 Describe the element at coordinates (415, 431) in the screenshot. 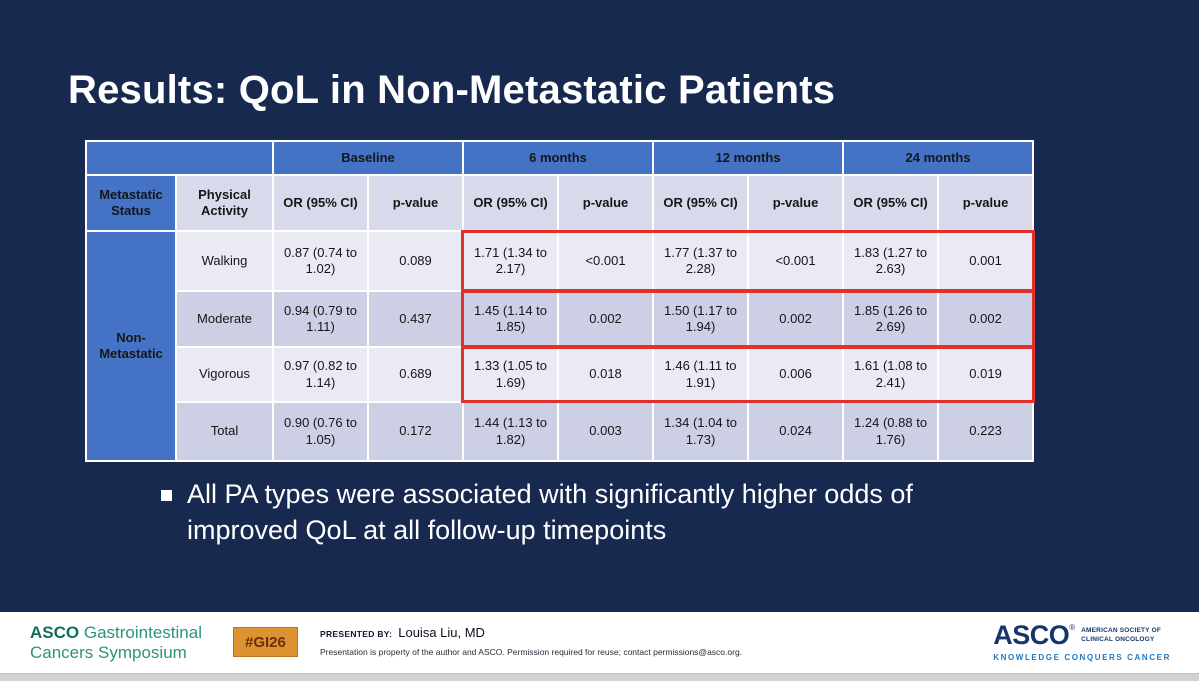

I see `p-cell: 0.172` at that location.